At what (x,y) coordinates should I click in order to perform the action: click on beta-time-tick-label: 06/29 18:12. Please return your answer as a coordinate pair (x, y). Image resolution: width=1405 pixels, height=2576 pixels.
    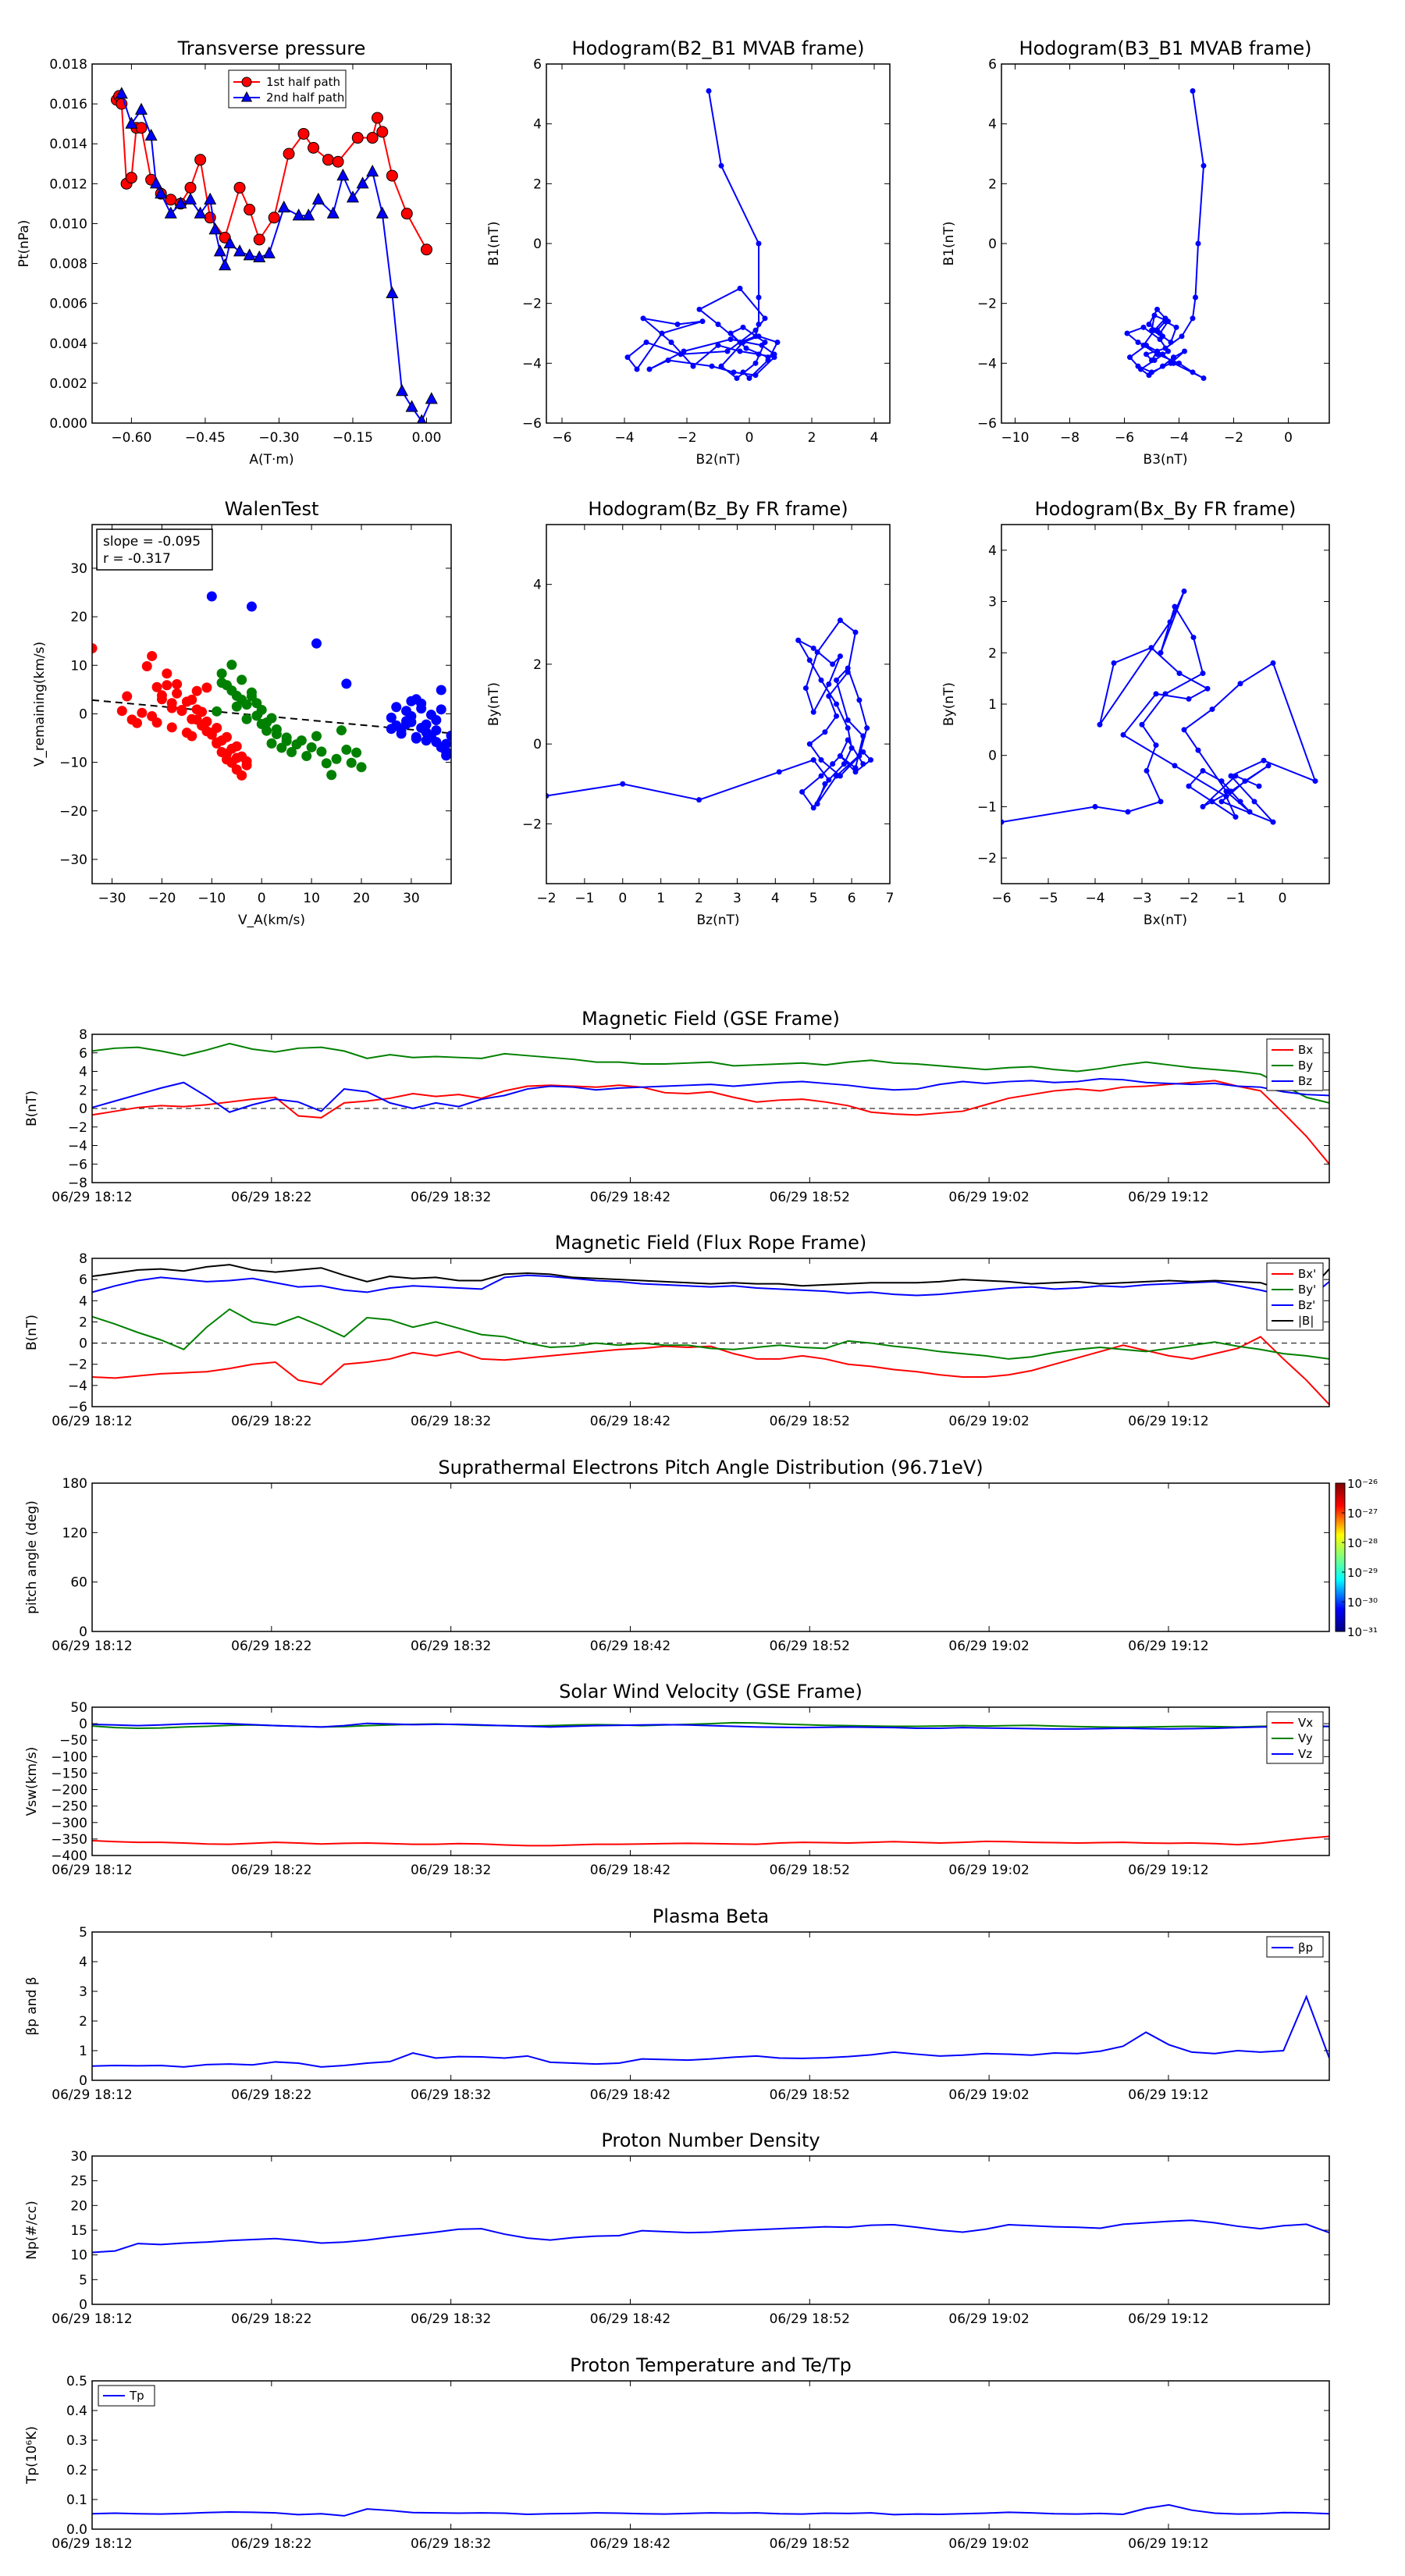
    Looking at the image, I should click on (92, 2095).